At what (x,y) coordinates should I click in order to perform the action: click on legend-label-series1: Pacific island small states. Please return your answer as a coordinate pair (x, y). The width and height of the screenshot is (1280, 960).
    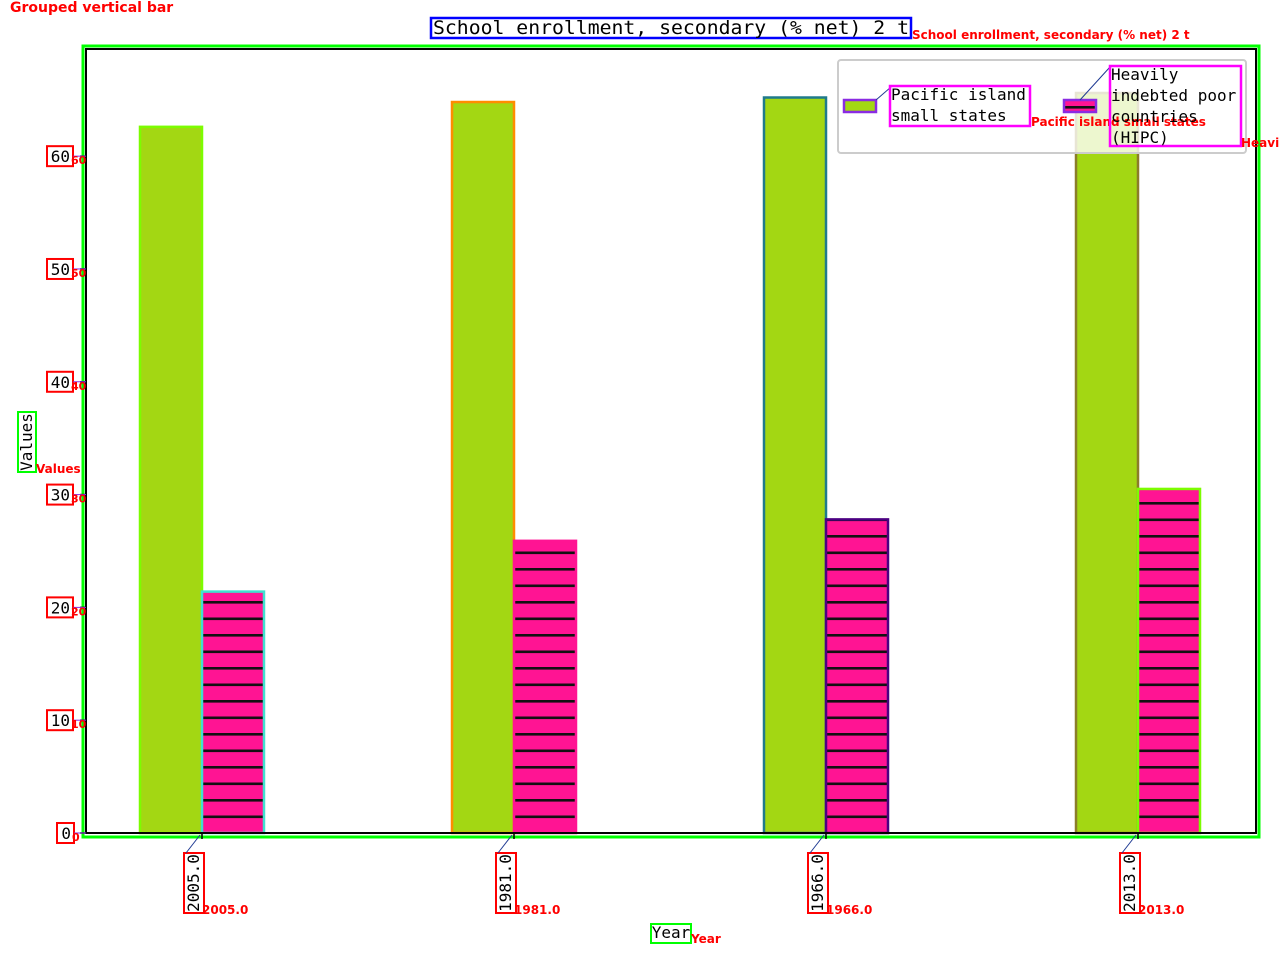
    Looking at the image, I should click on (958, 105).